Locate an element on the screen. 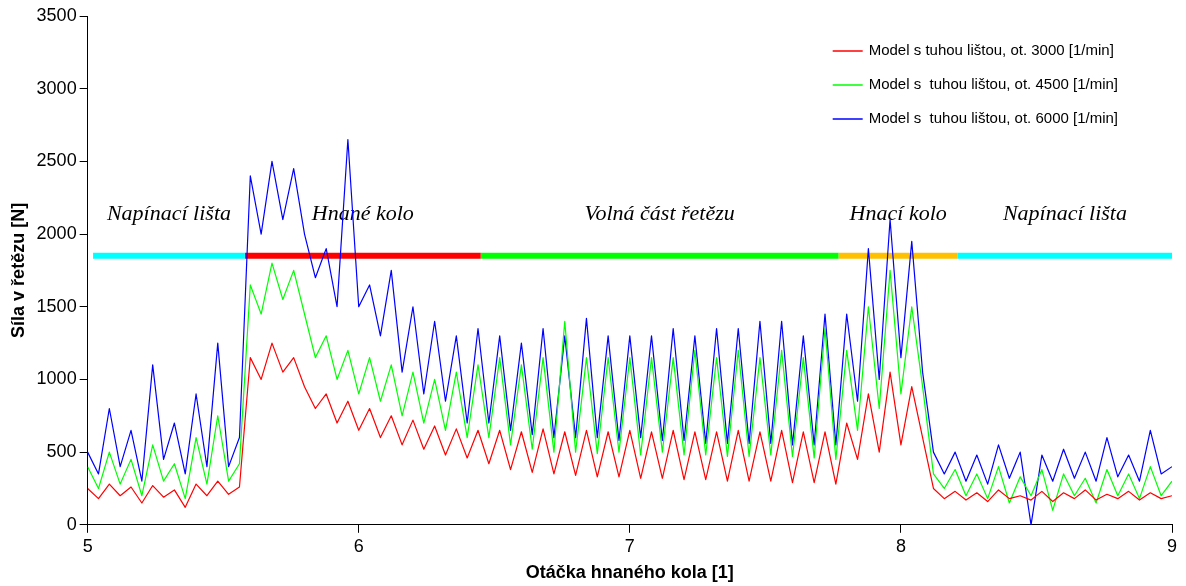 This screenshot has height=586, width=1186. x-tick-label: 6 is located at coordinates (358, 545).